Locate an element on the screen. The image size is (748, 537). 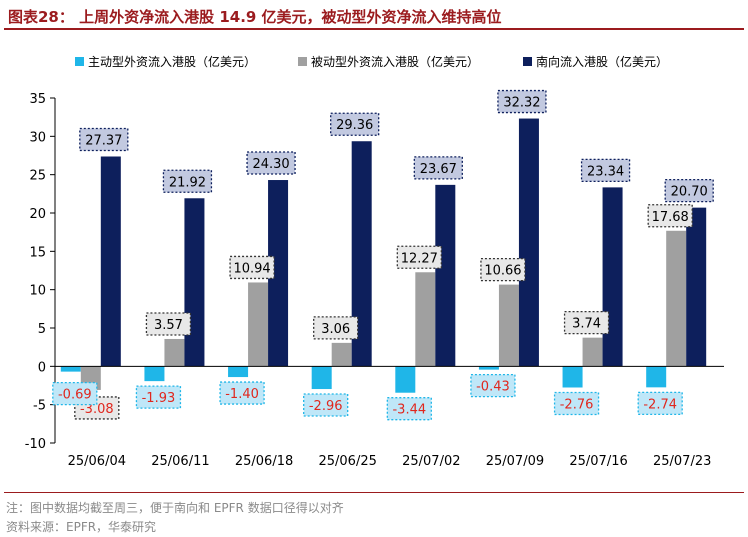
data-label-passive: 3.57 is located at coordinates (168, 325).